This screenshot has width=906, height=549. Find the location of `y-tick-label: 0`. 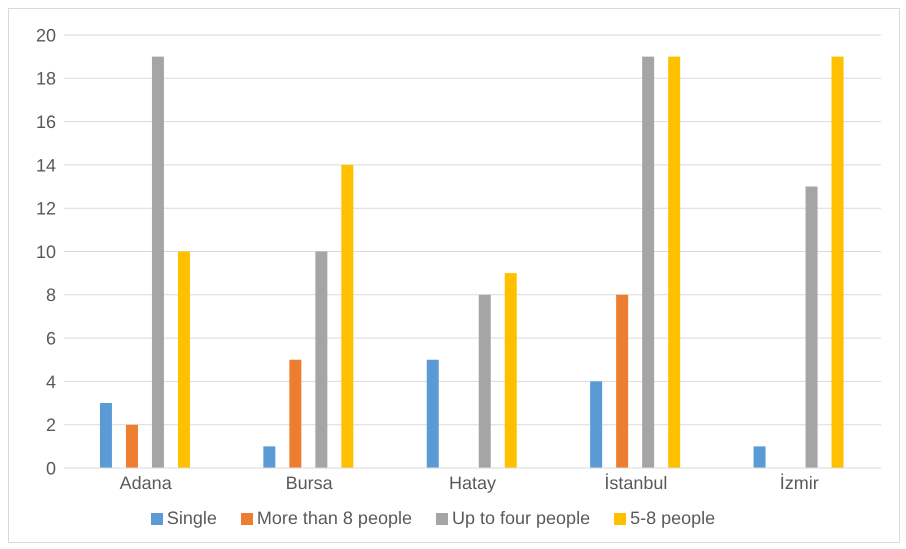

y-tick-label: 0 is located at coordinates (51, 468).